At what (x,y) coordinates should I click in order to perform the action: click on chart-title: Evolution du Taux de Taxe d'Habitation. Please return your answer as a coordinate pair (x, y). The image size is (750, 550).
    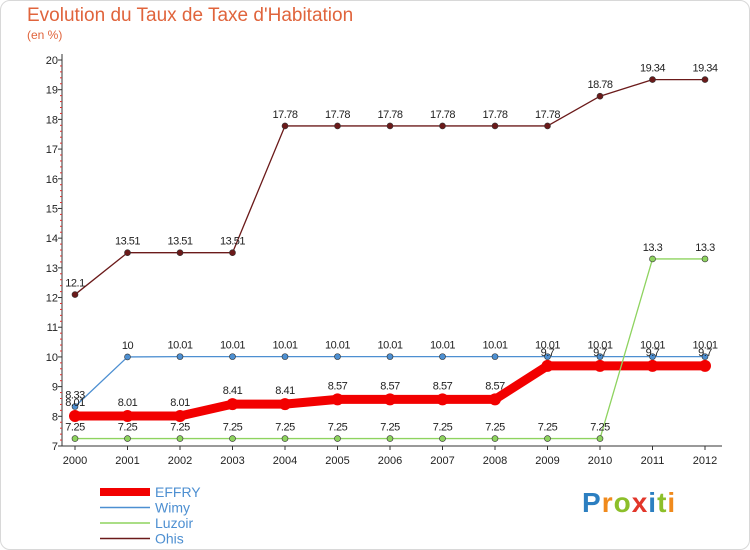
    Looking at the image, I should click on (190, 15).